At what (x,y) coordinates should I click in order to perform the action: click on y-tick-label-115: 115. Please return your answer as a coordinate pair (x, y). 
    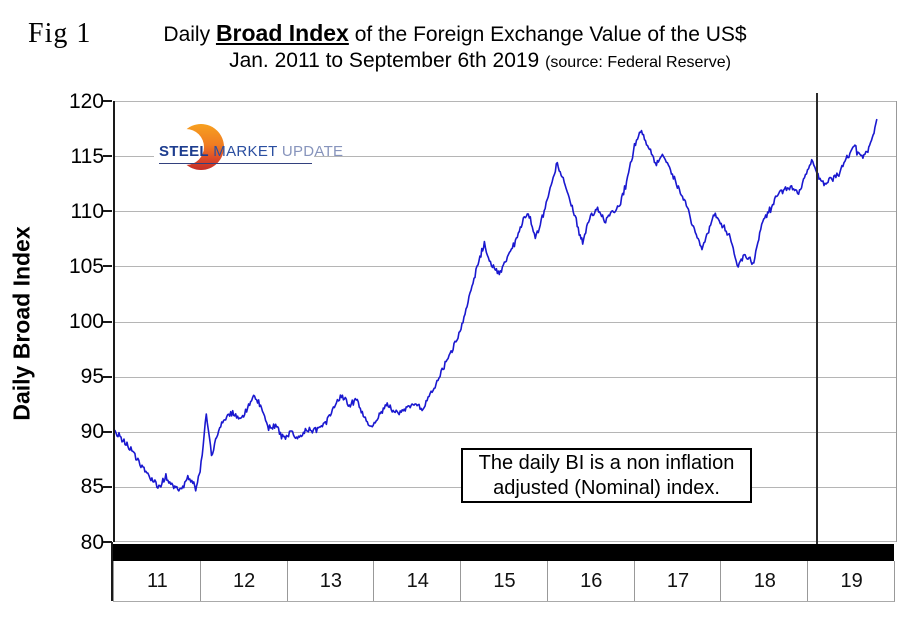
    Looking at the image, I should click on (87, 156).